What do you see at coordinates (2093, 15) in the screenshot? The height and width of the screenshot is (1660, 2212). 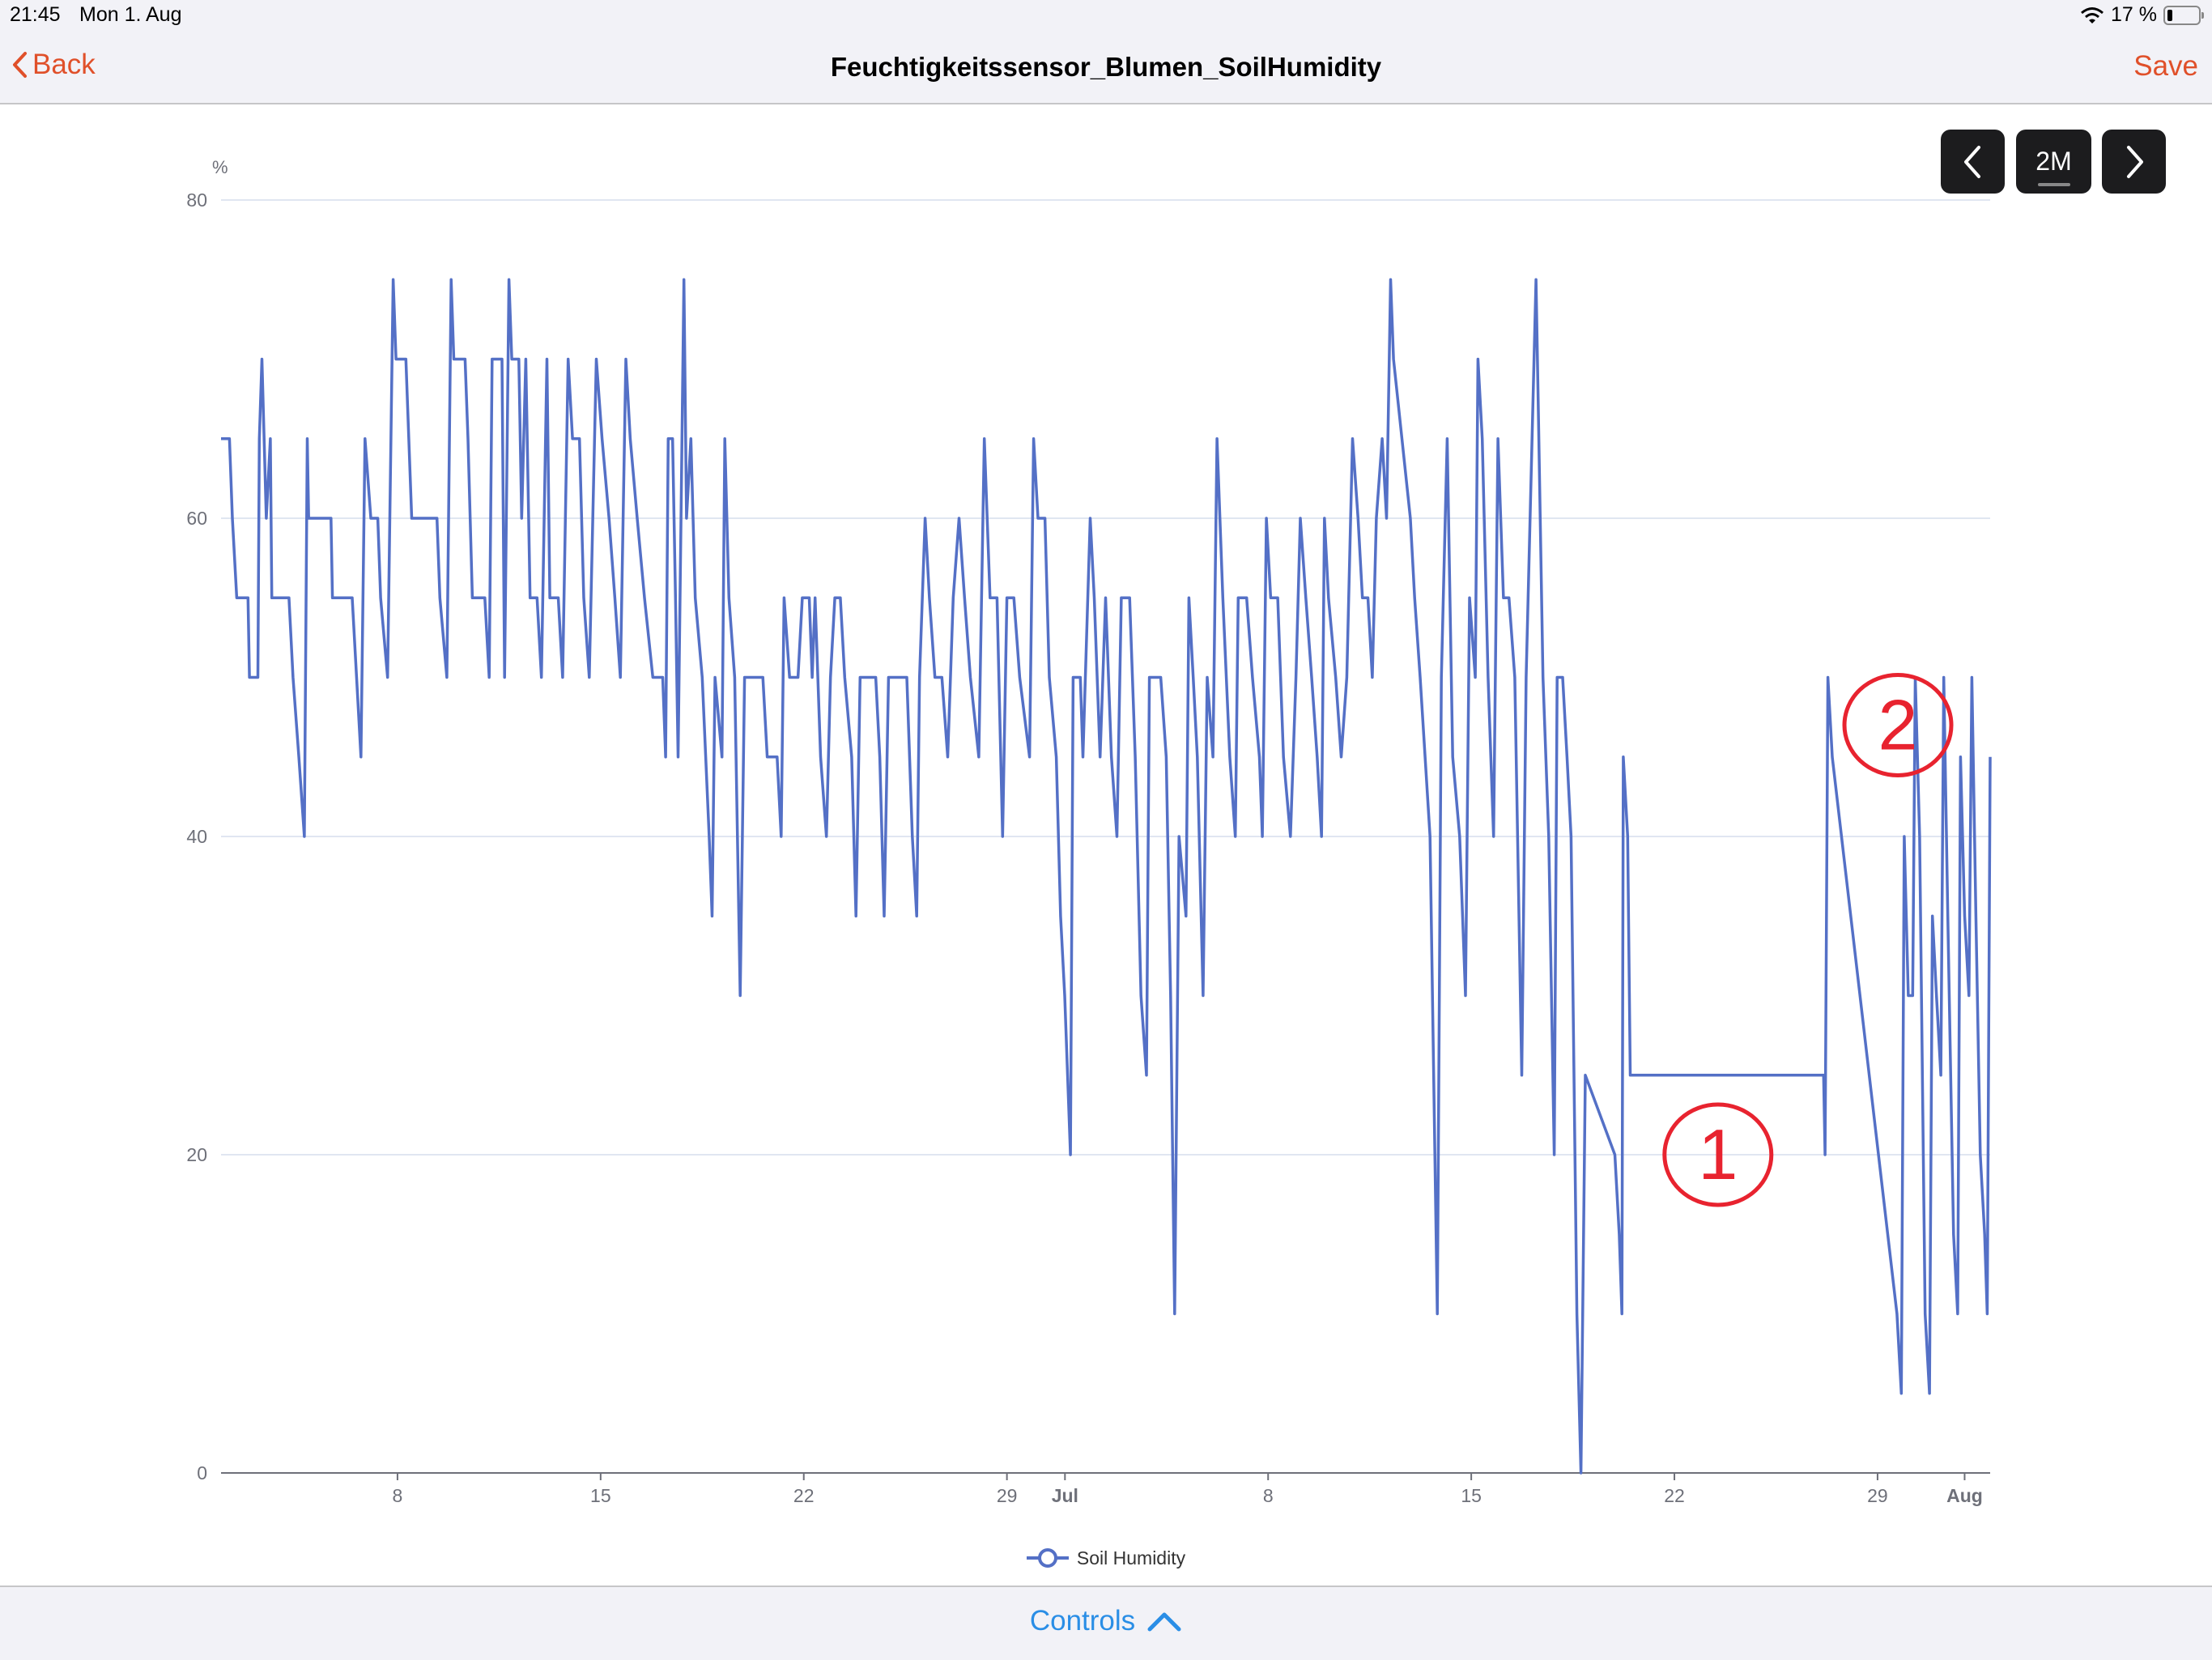 I see `wifi-icon` at bounding box center [2093, 15].